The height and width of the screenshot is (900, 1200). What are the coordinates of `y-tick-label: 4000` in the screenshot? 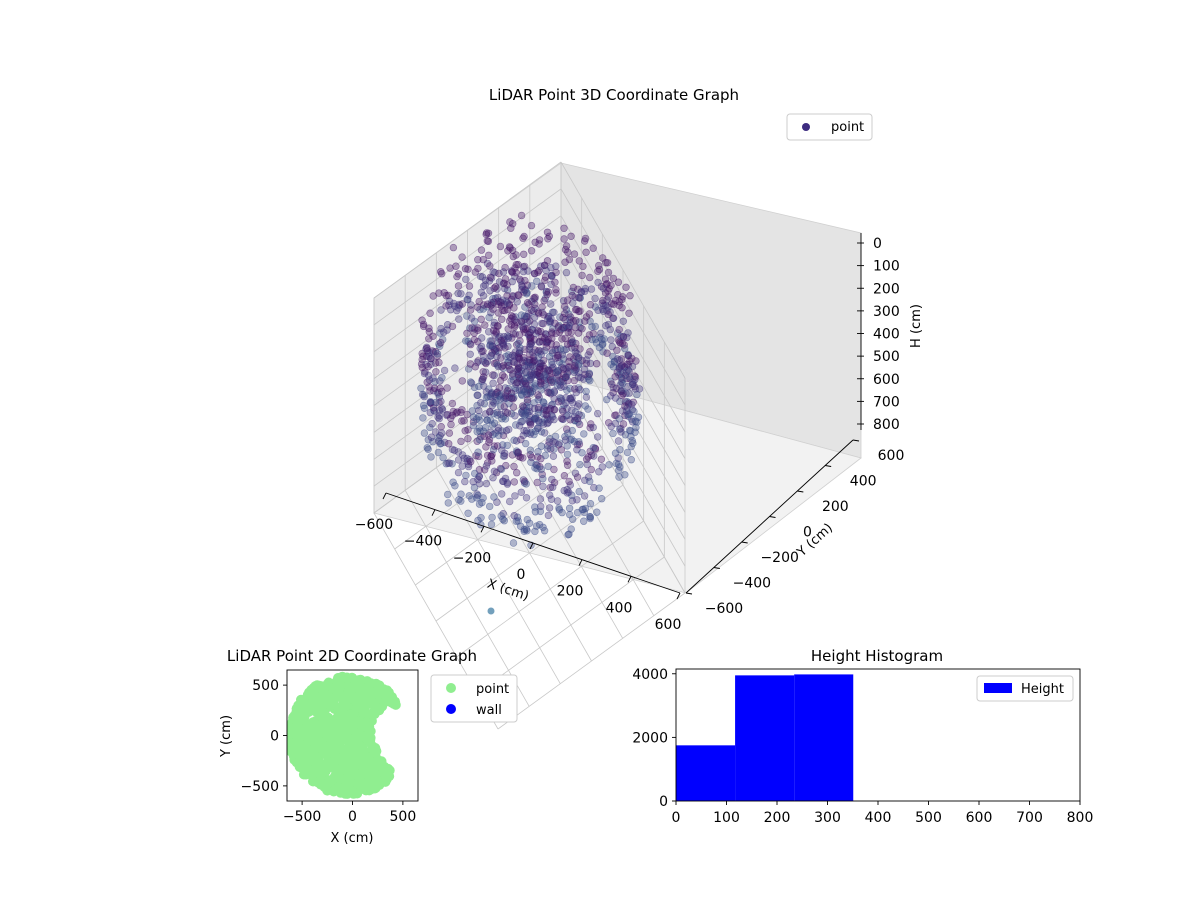 It's located at (650, 675).